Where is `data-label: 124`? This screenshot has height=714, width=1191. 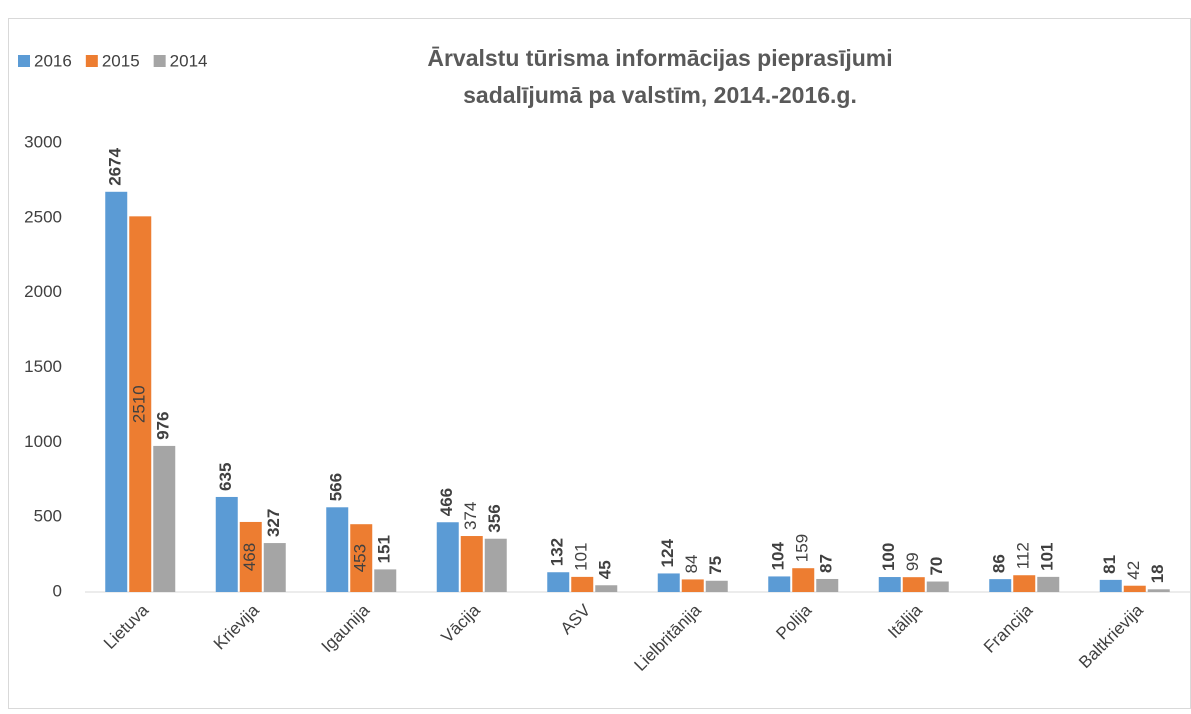
data-label: 124 is located at coordinates (667, 553).